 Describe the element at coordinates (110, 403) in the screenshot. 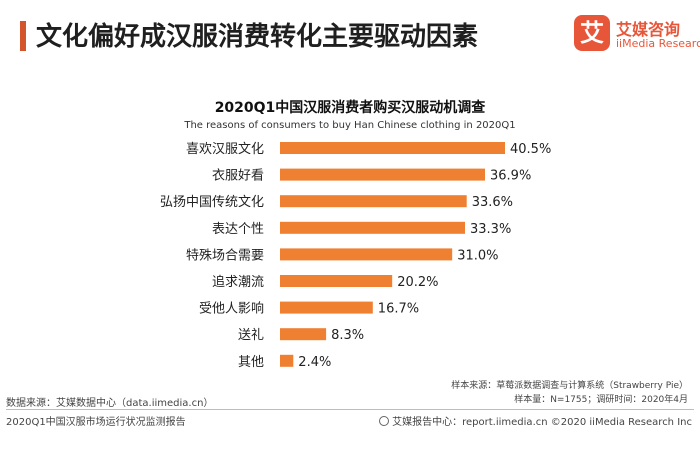

I see `data-source-note: 数据来源：艾媒数据中心（data.iimedia.cn）` at that location.